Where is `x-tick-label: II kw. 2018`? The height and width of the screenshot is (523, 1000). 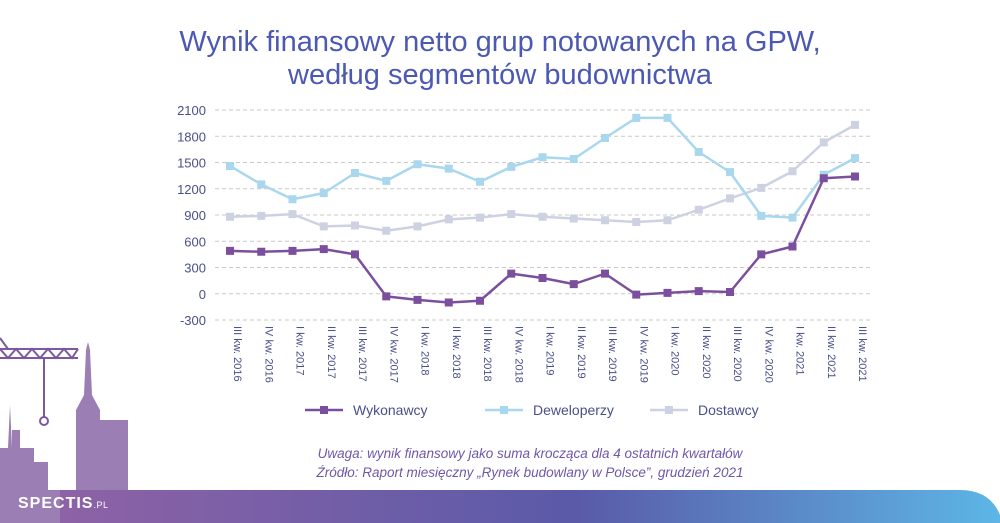
x-tick-label: II kw. 2018 is located at coordinates (456, 352).